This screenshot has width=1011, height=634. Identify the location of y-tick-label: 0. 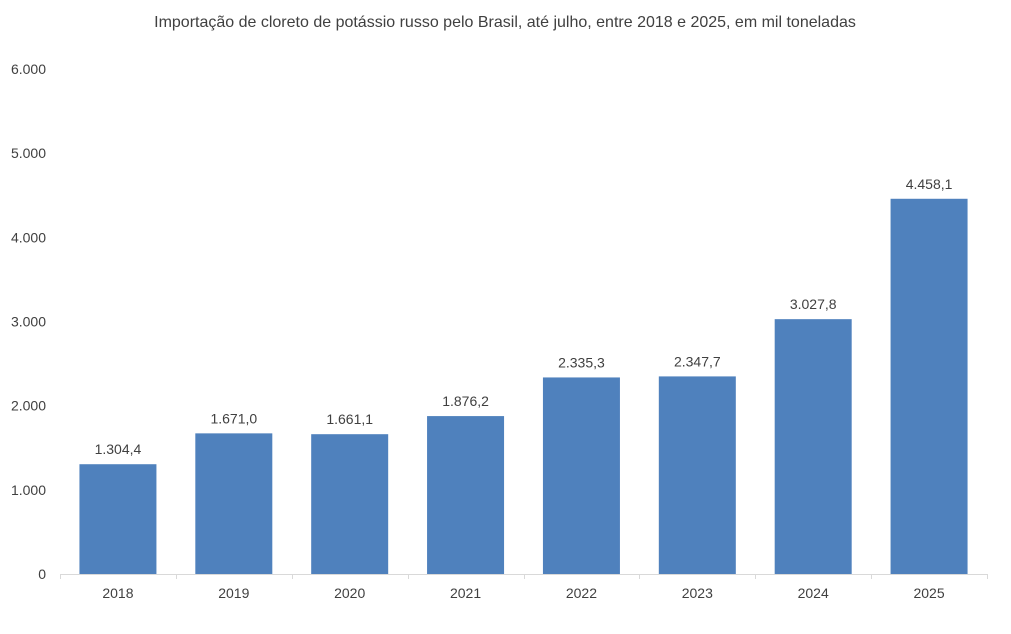
(42, 574).